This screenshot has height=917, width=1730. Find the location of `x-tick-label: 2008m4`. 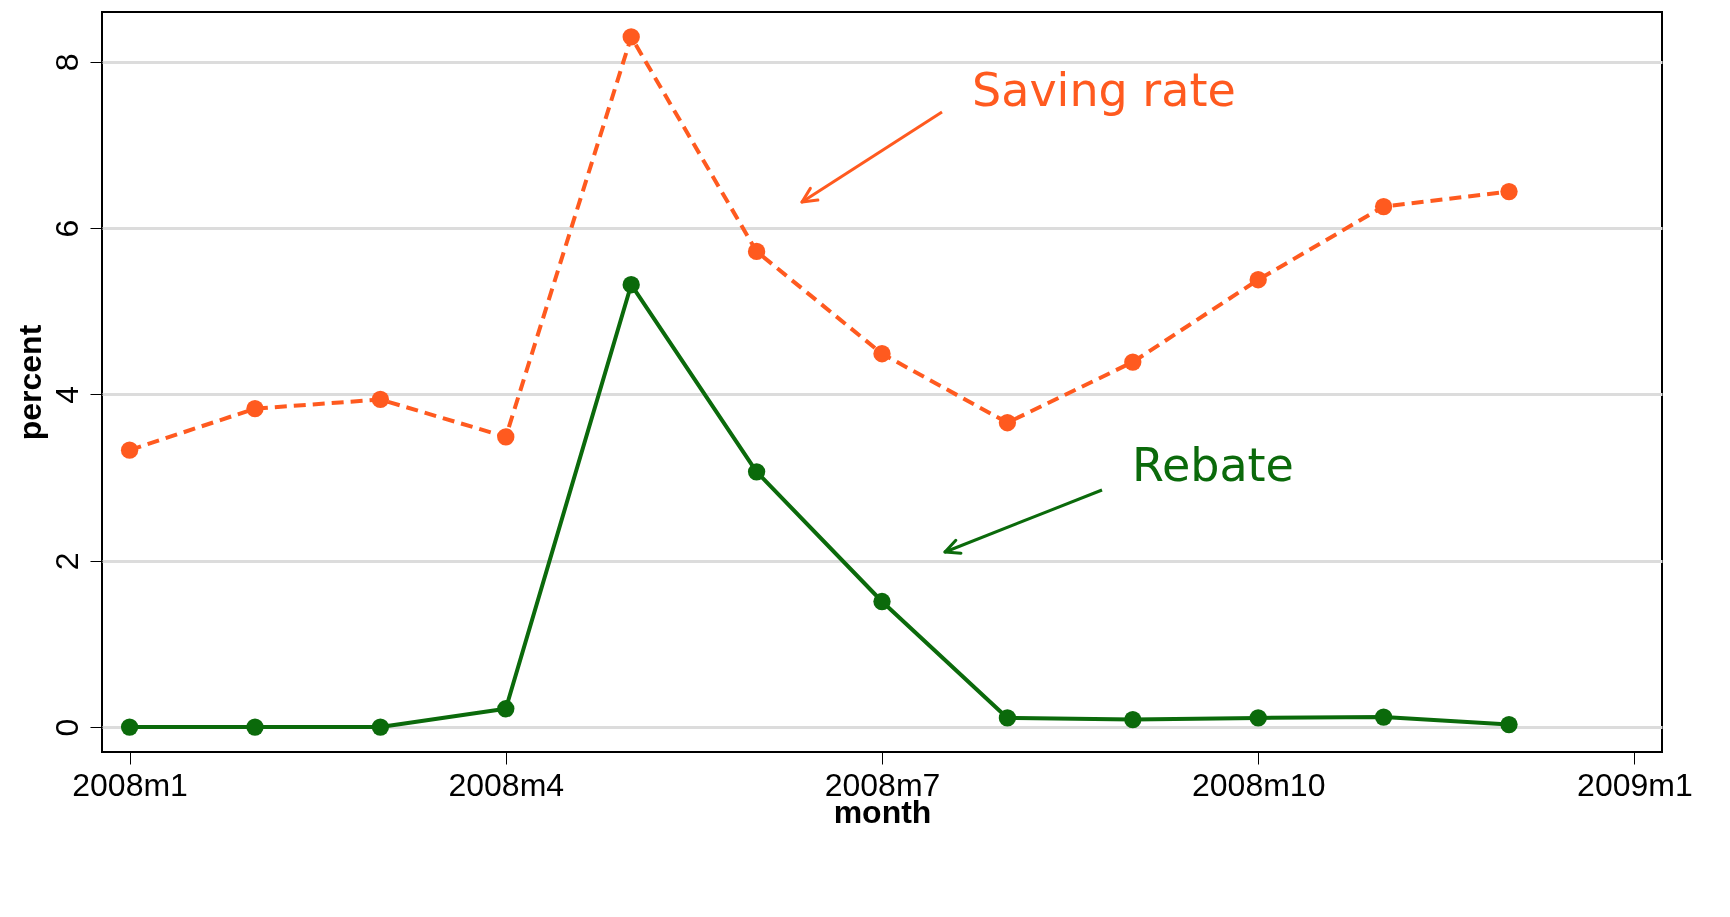

x-tick-label: 2008m4 is located at coordinates (506, 784).